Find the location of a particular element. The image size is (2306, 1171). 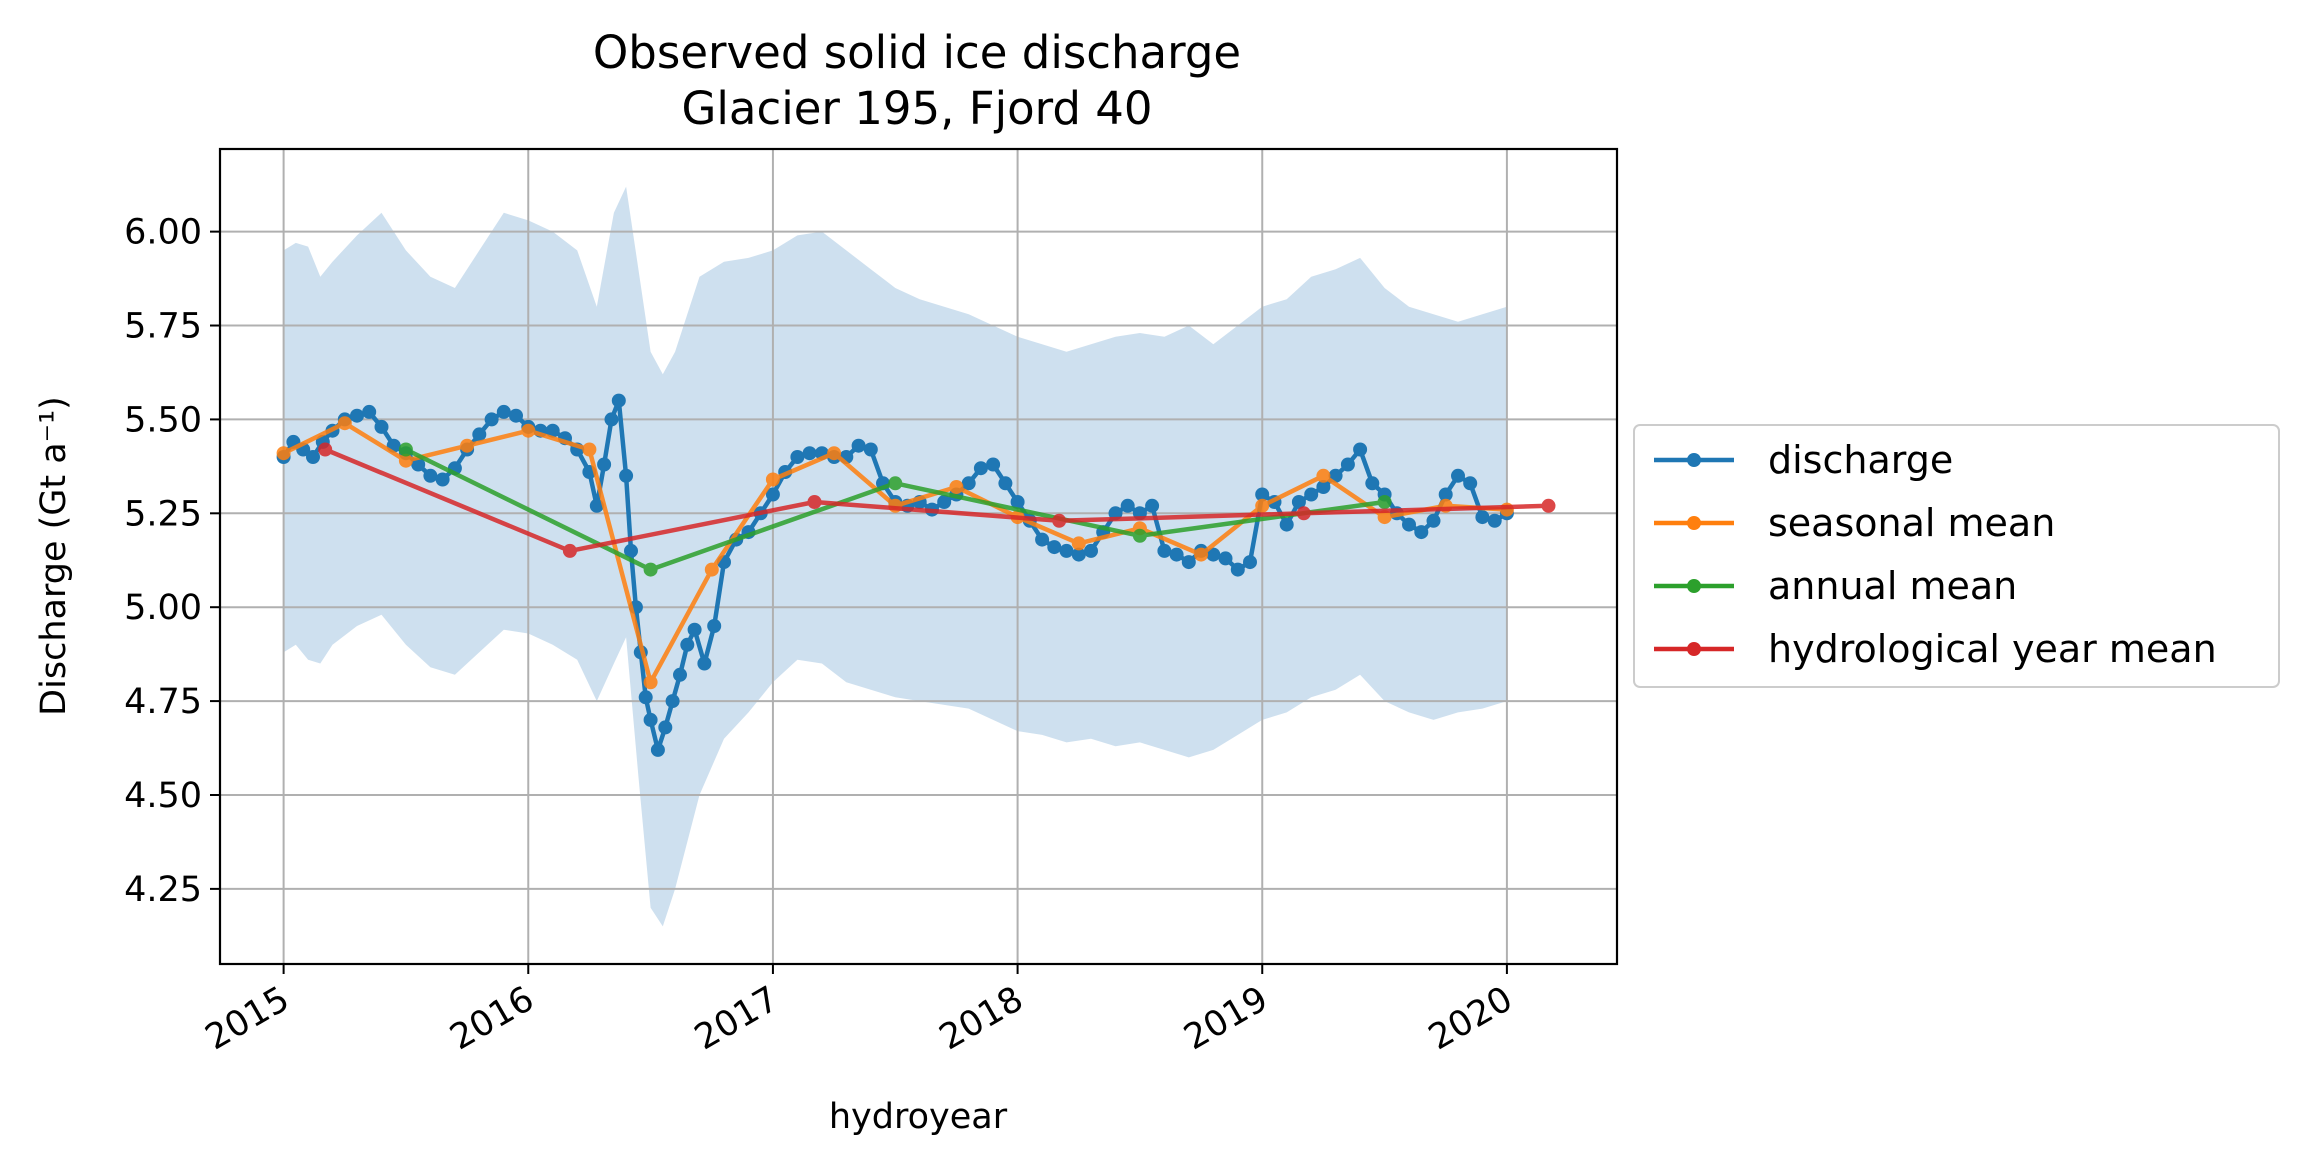

series-hydrological-year-mean is located at coordinates (937, 500).